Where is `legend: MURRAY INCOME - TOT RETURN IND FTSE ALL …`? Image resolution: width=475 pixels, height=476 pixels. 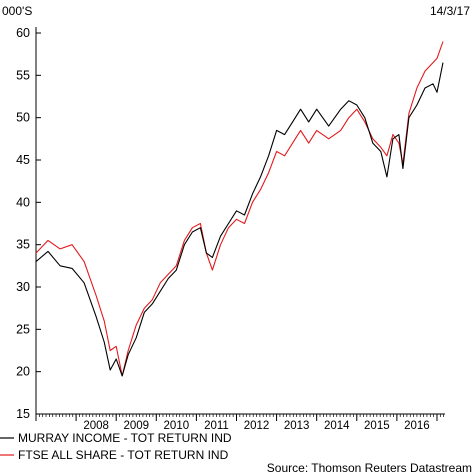 legend: MURRAY INCOME - TOT RETURN IND FTSE ALL … is located at coordinates (116, 446).